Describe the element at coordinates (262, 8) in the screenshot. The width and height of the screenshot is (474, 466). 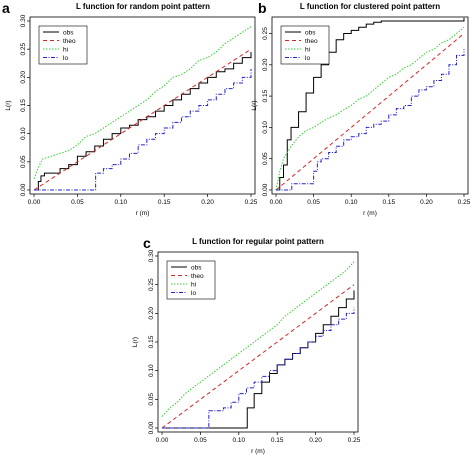
I see `panel-letter: b` at that location.